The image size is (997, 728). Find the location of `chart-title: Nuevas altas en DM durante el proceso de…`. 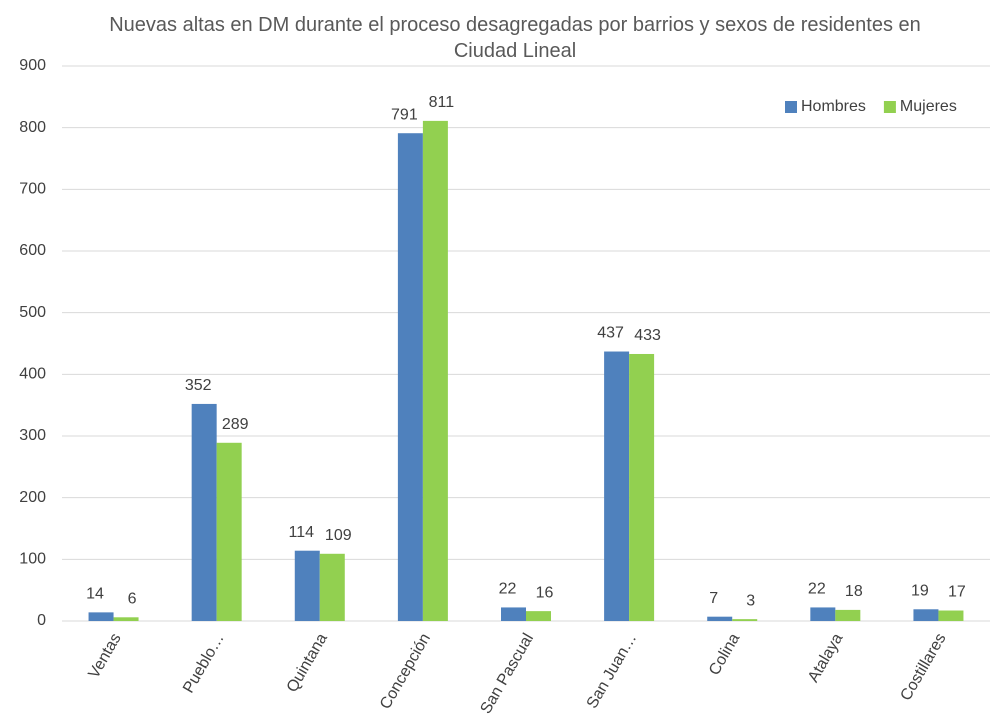

chart-title: Nuevas altas en DM durante el proceso de… is located at coordinates (515, 38).